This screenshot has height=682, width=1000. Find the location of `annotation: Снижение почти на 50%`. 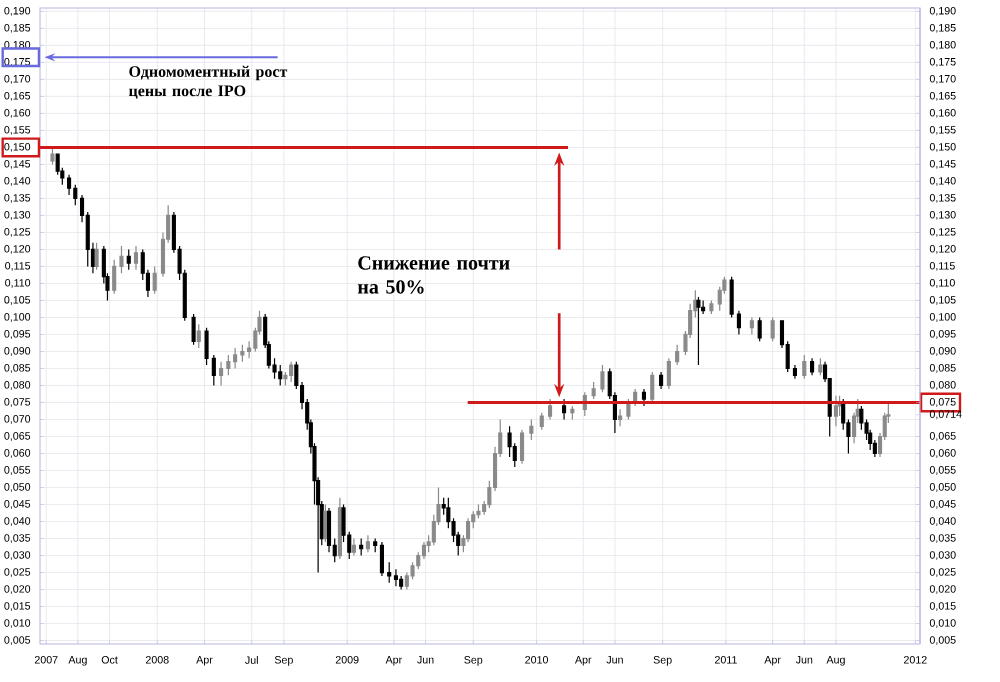

annotation: Снижение почти на 50% is located at coordinates (433, 275).